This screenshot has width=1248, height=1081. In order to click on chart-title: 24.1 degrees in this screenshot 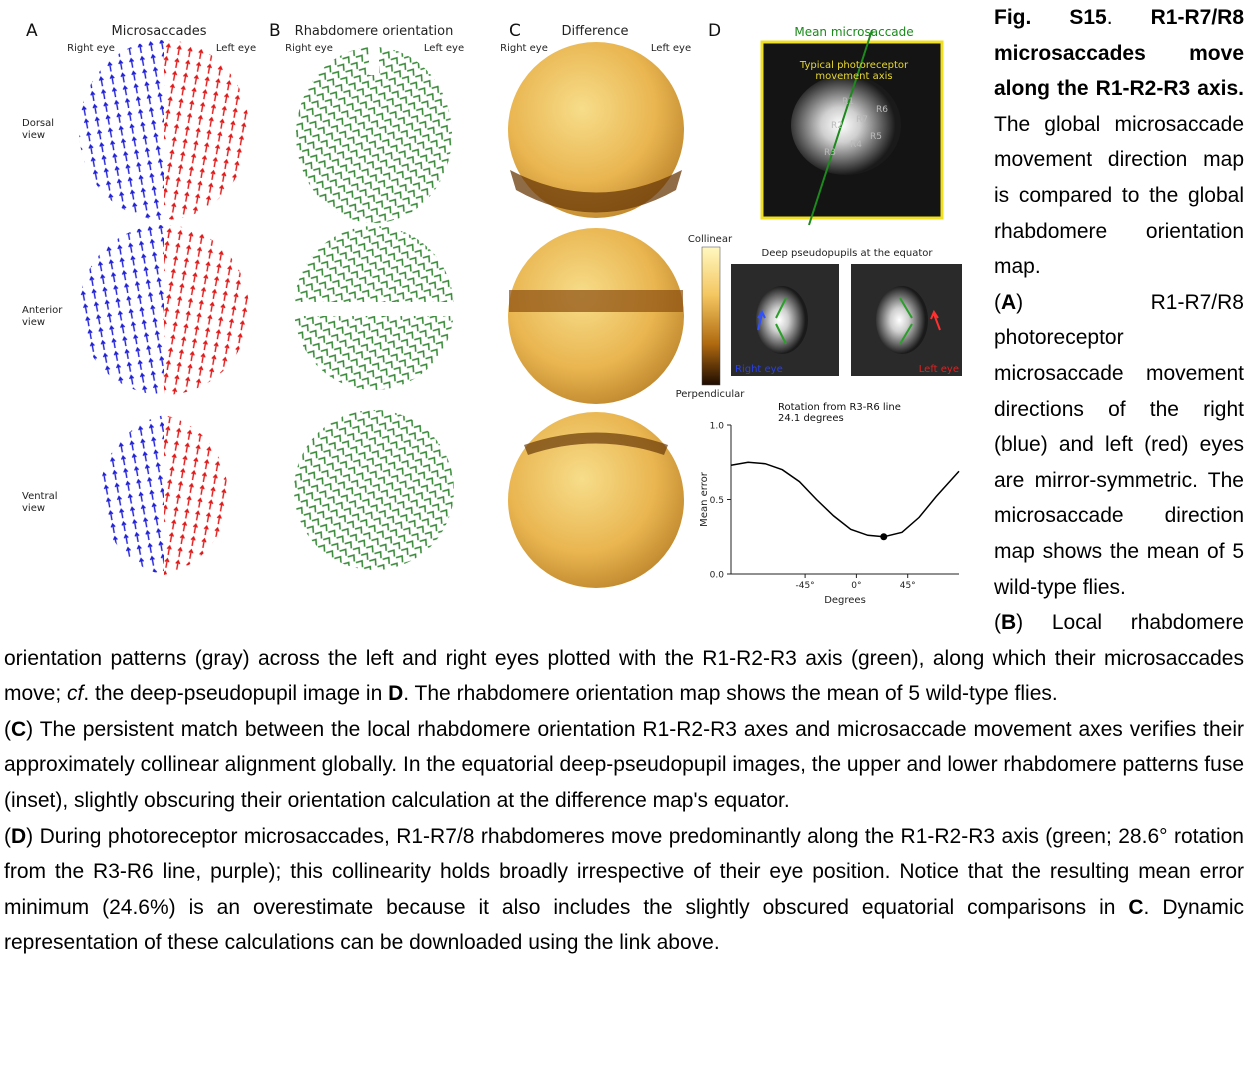, I will do `click(811, 418)`.